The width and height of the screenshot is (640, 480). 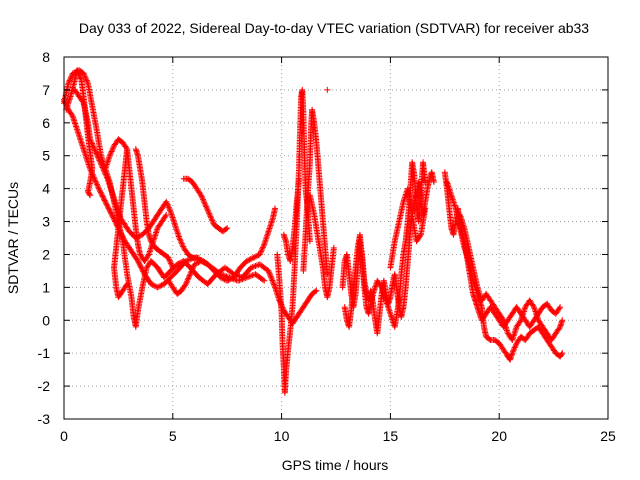 I want to click on x-tick-label: 20, so click(x=499, y=436).